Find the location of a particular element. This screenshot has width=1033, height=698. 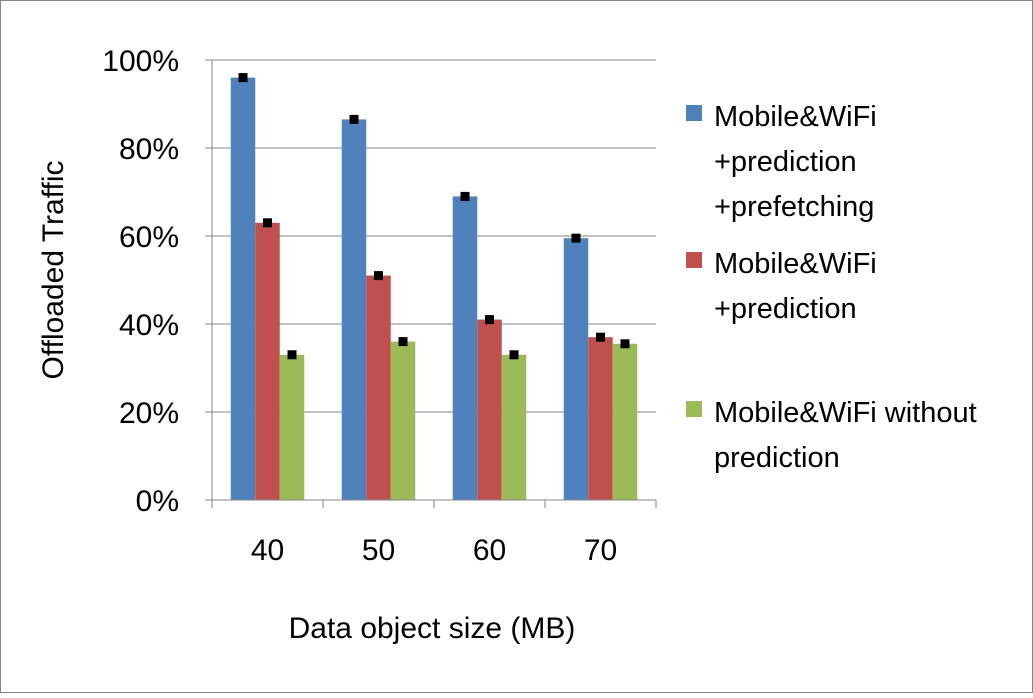

x-axis-title: Data object size (MB) is located at coordinates (432, 628).